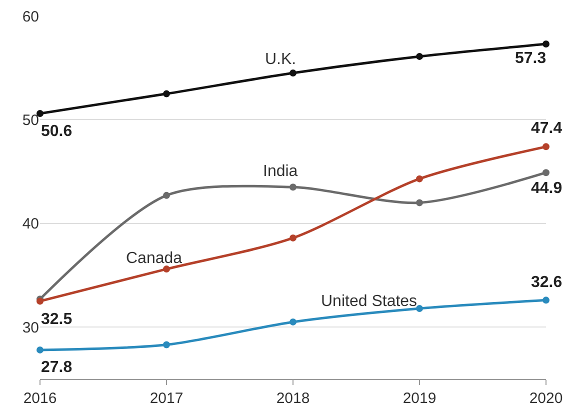 This screenshot has height=411, width=572. Describe the element at coordinates (293, 398) in the screenshot. I see `x-tick-label: 2018` at that location.